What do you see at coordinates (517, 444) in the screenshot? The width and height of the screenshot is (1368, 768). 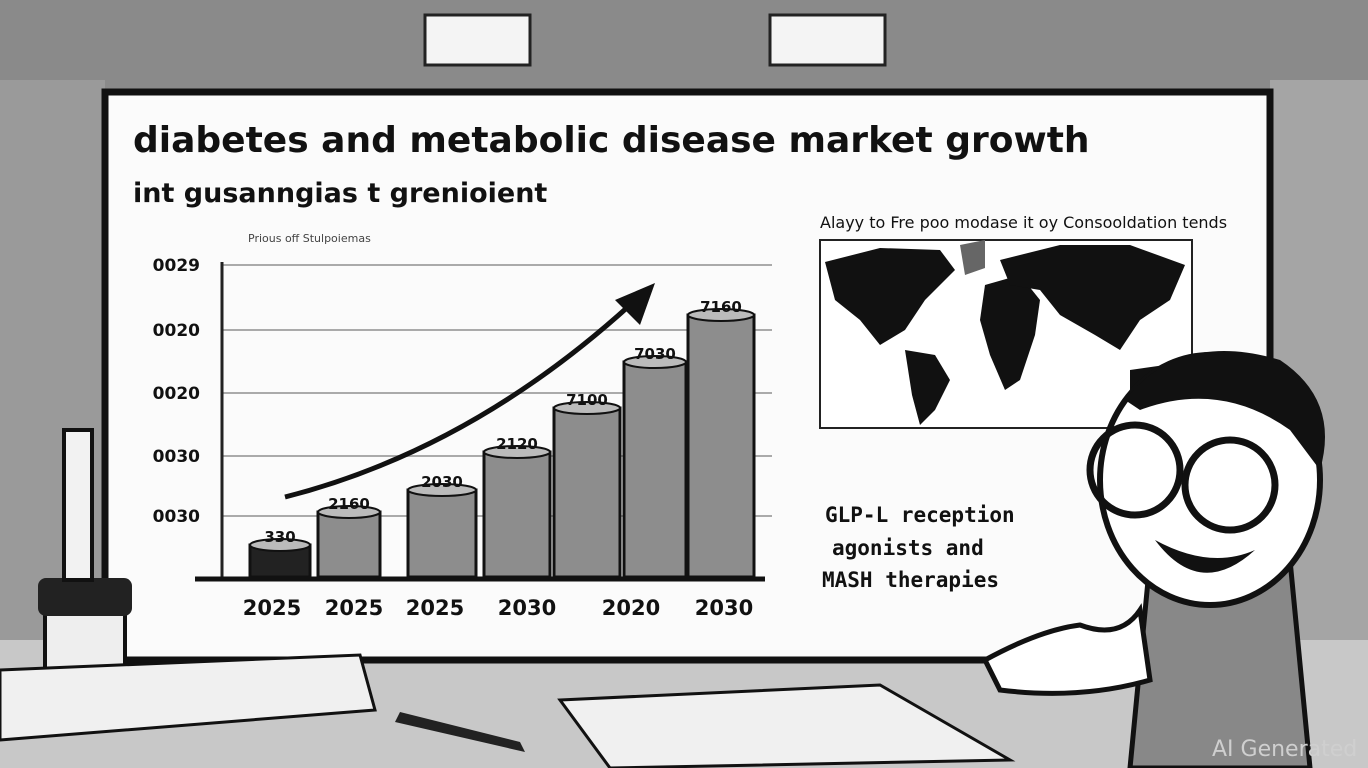 I see `bar-label: 2120` at bounding box center [517, 444].